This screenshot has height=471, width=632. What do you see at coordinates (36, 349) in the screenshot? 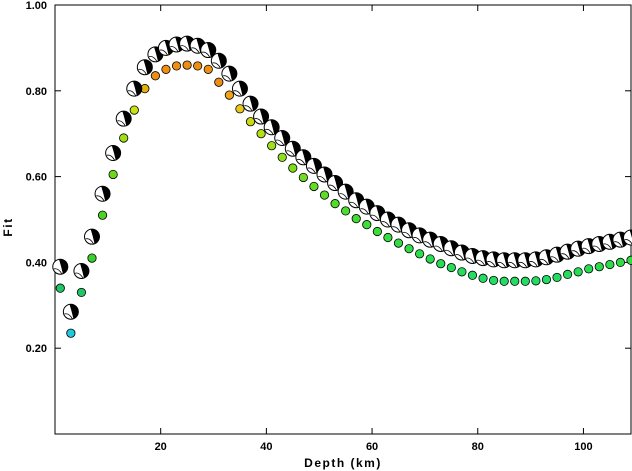
I see `y-tick-label: 0.20` at bounding box center [36, 349].